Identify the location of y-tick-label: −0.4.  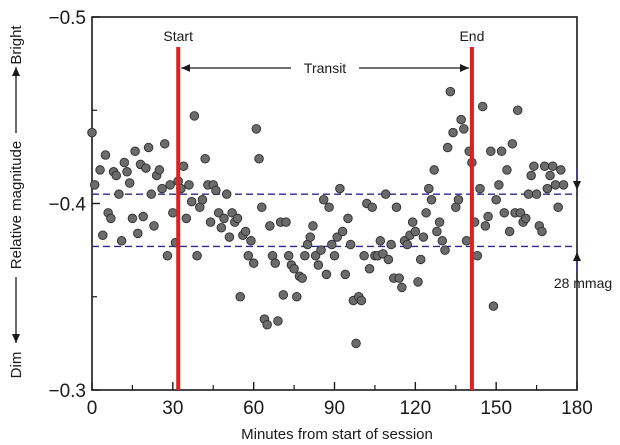
(67, 205).